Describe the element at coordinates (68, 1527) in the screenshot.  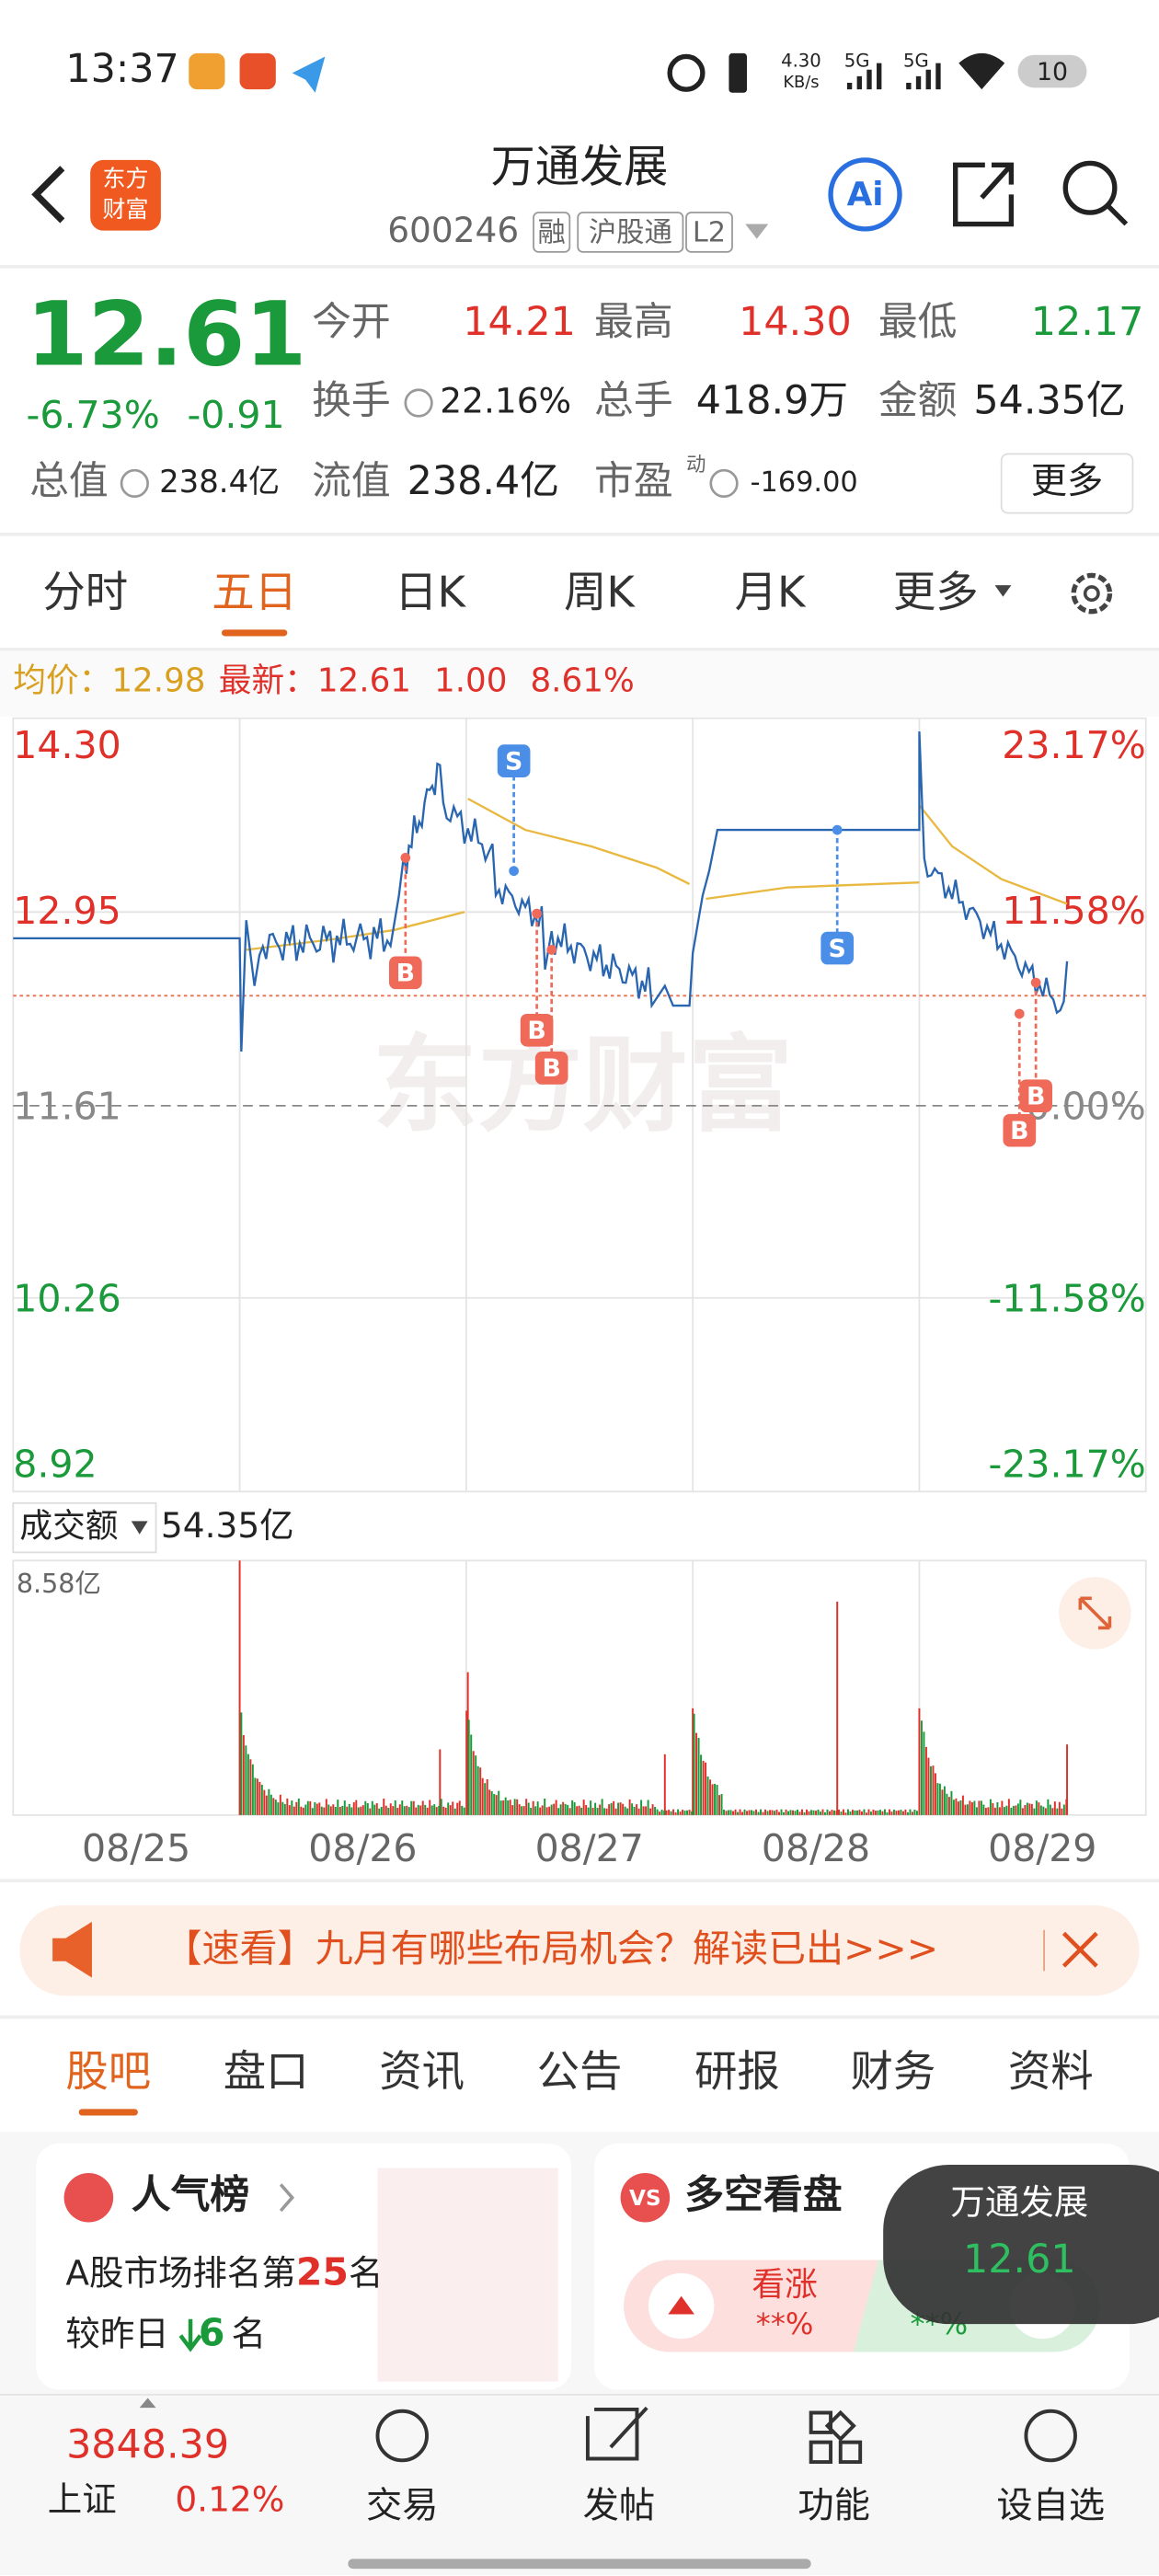
I see `volume-label: 成交额` at that location.